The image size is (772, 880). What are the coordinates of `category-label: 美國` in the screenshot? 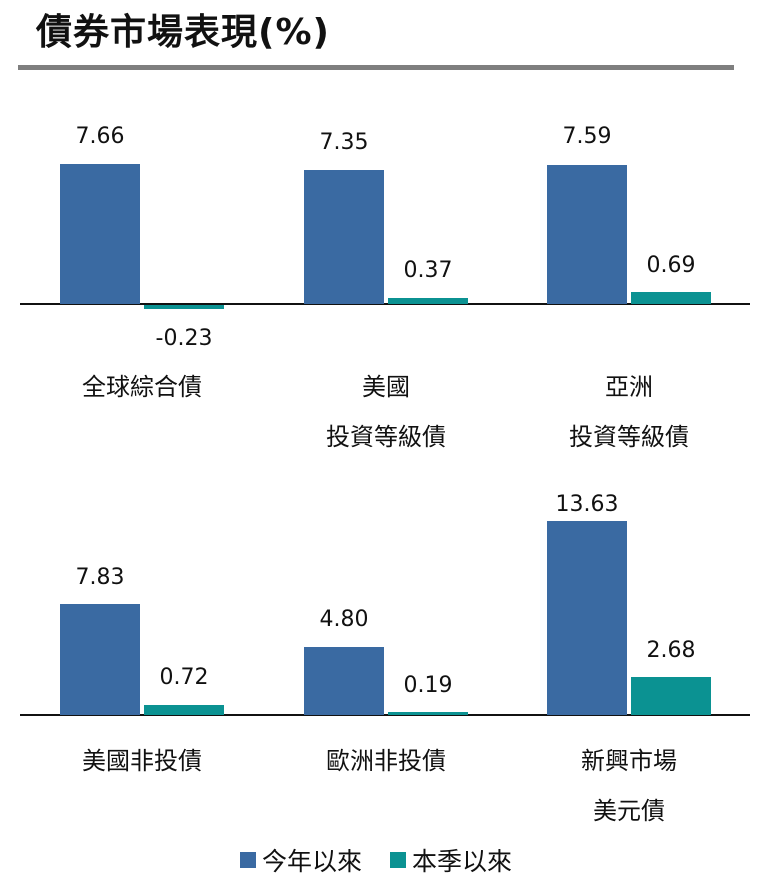 It's located at (386, 387).